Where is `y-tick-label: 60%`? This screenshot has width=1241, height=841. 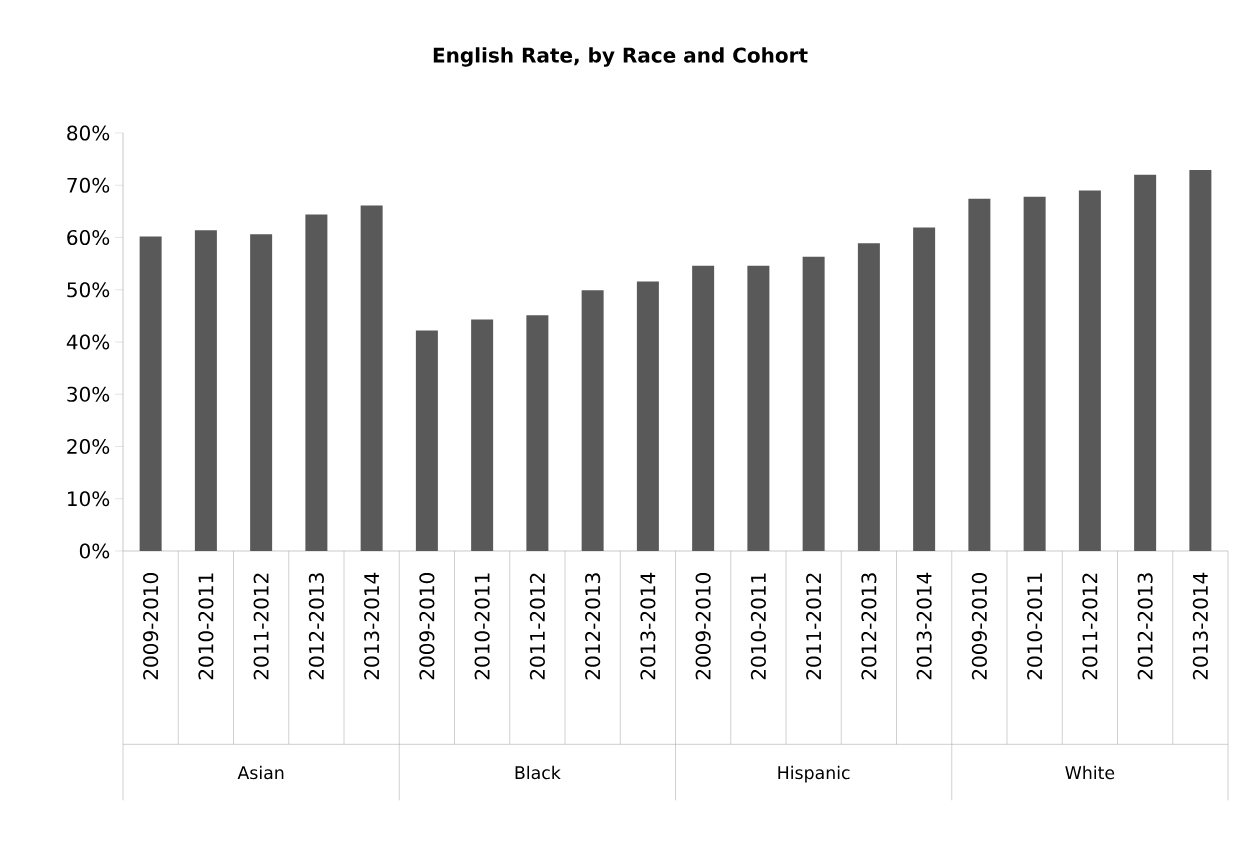
y-tick-label: 60% is located at coordinates (88, 237).